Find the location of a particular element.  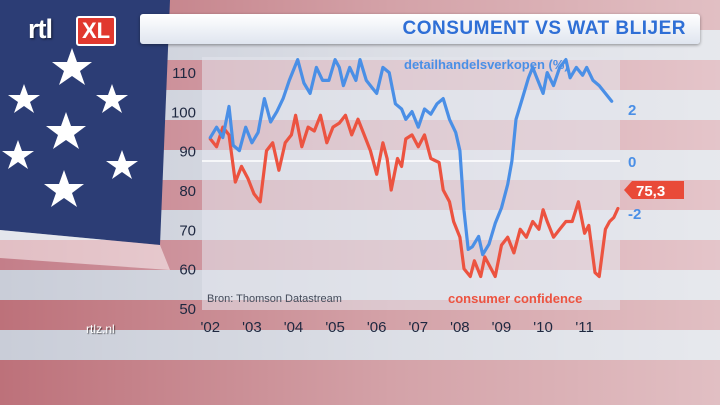

left-tick-label: 60 is located at coordinates (187, 270).